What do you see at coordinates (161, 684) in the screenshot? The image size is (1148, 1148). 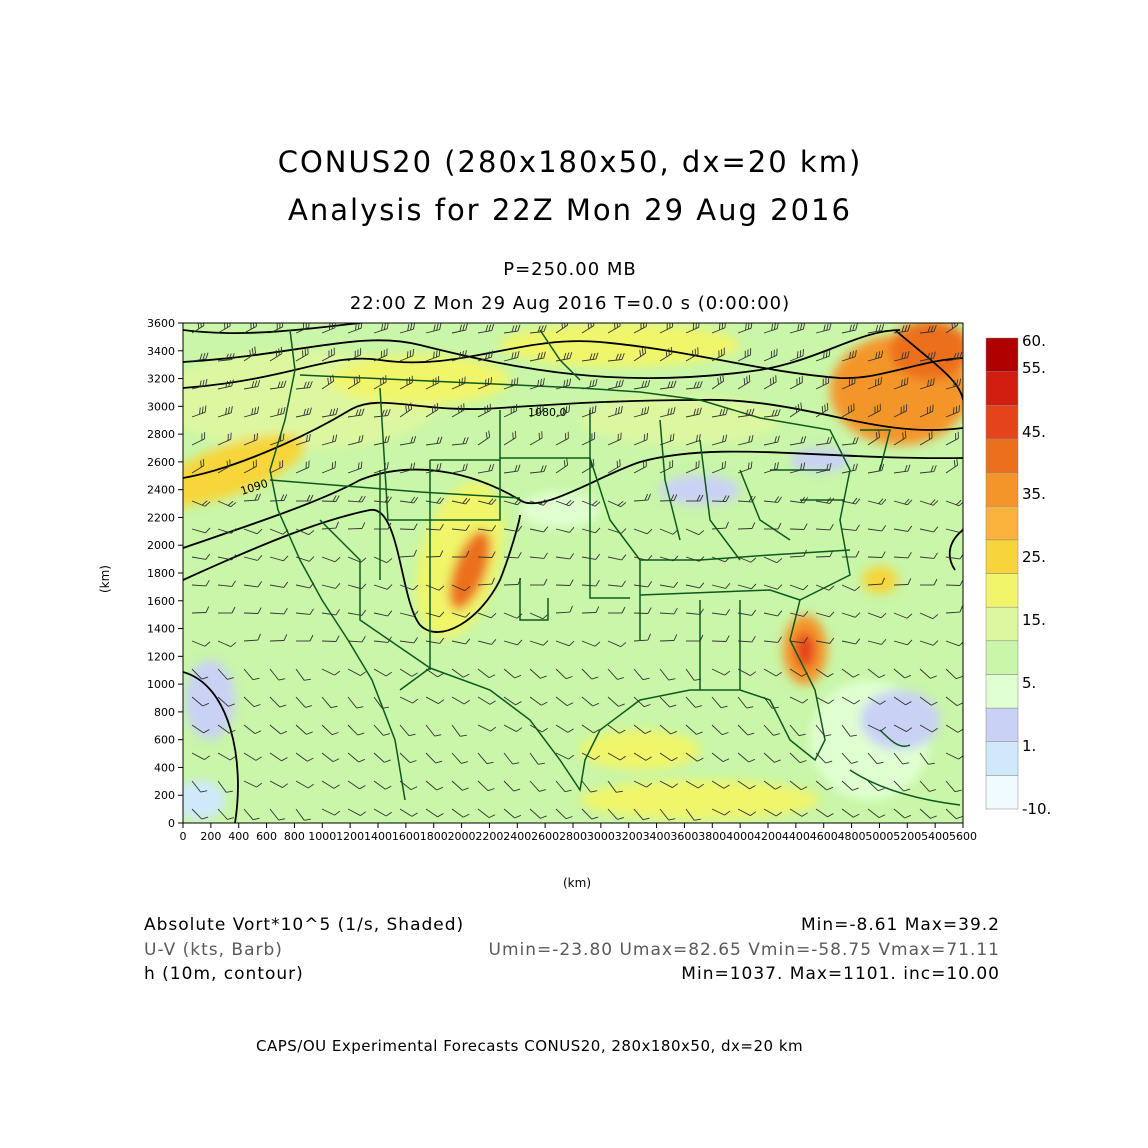 I see `y-tick-label: 1000` at bounding box center [161, 684].